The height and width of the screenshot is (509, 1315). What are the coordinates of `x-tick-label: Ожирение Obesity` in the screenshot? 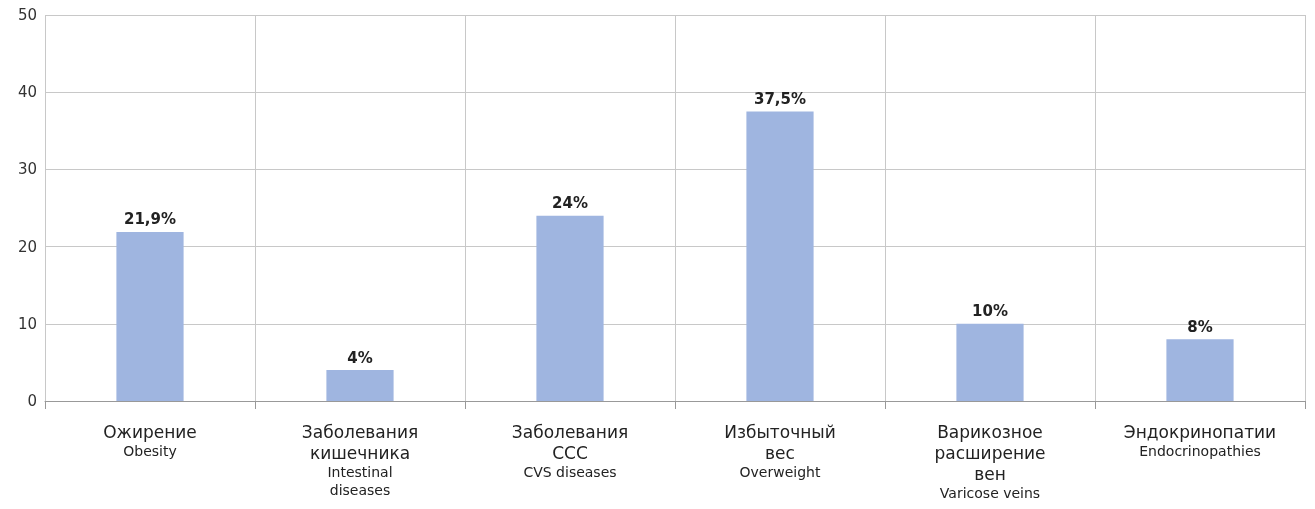 It's located at (150, 440).